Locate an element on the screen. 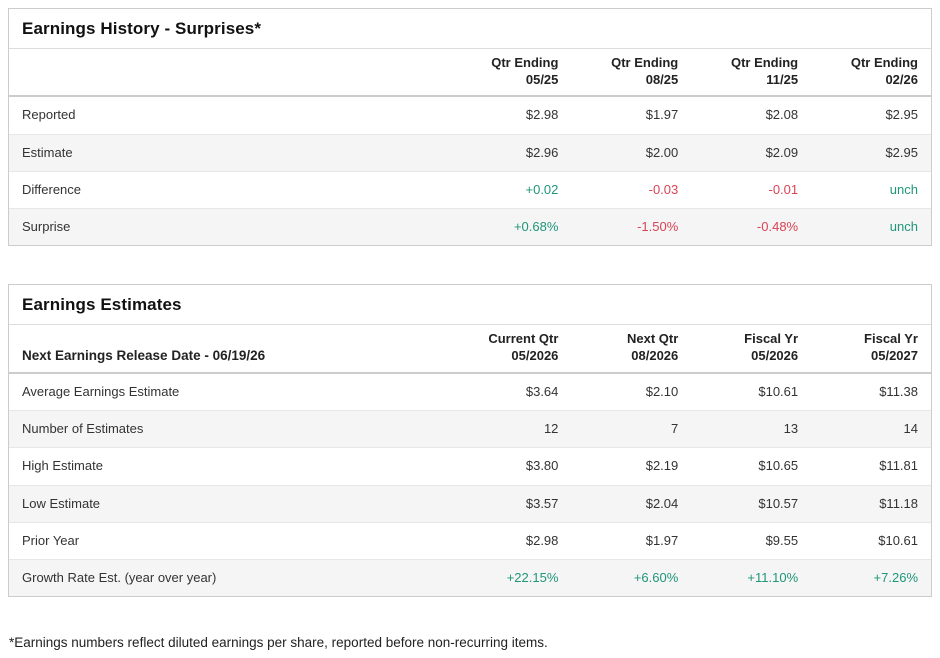 This screenshot has height=658, width=940. table-row: Estimate $2.96 $2.00 $2.09 $2.95 is located at coordinates (470, 152).